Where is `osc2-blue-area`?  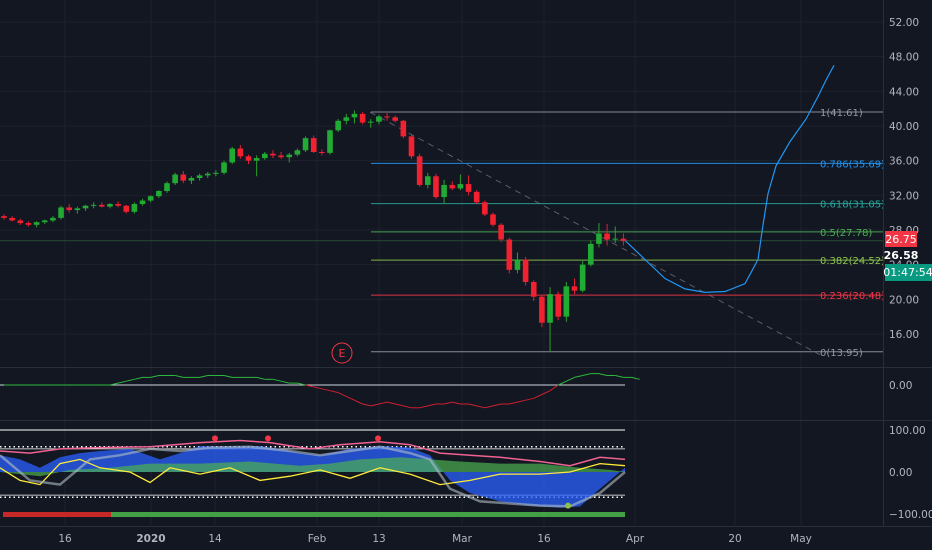 osc2-blue-area is located at coordinates (312, 477).